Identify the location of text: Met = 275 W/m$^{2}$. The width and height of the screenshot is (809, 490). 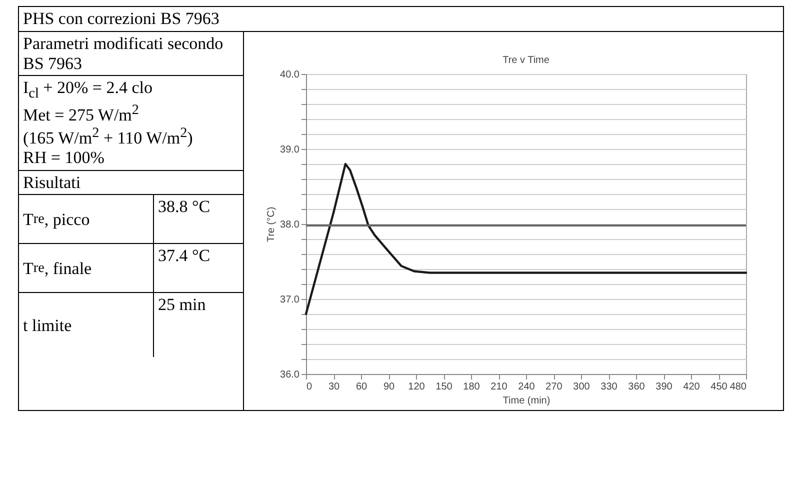
(81, 113).